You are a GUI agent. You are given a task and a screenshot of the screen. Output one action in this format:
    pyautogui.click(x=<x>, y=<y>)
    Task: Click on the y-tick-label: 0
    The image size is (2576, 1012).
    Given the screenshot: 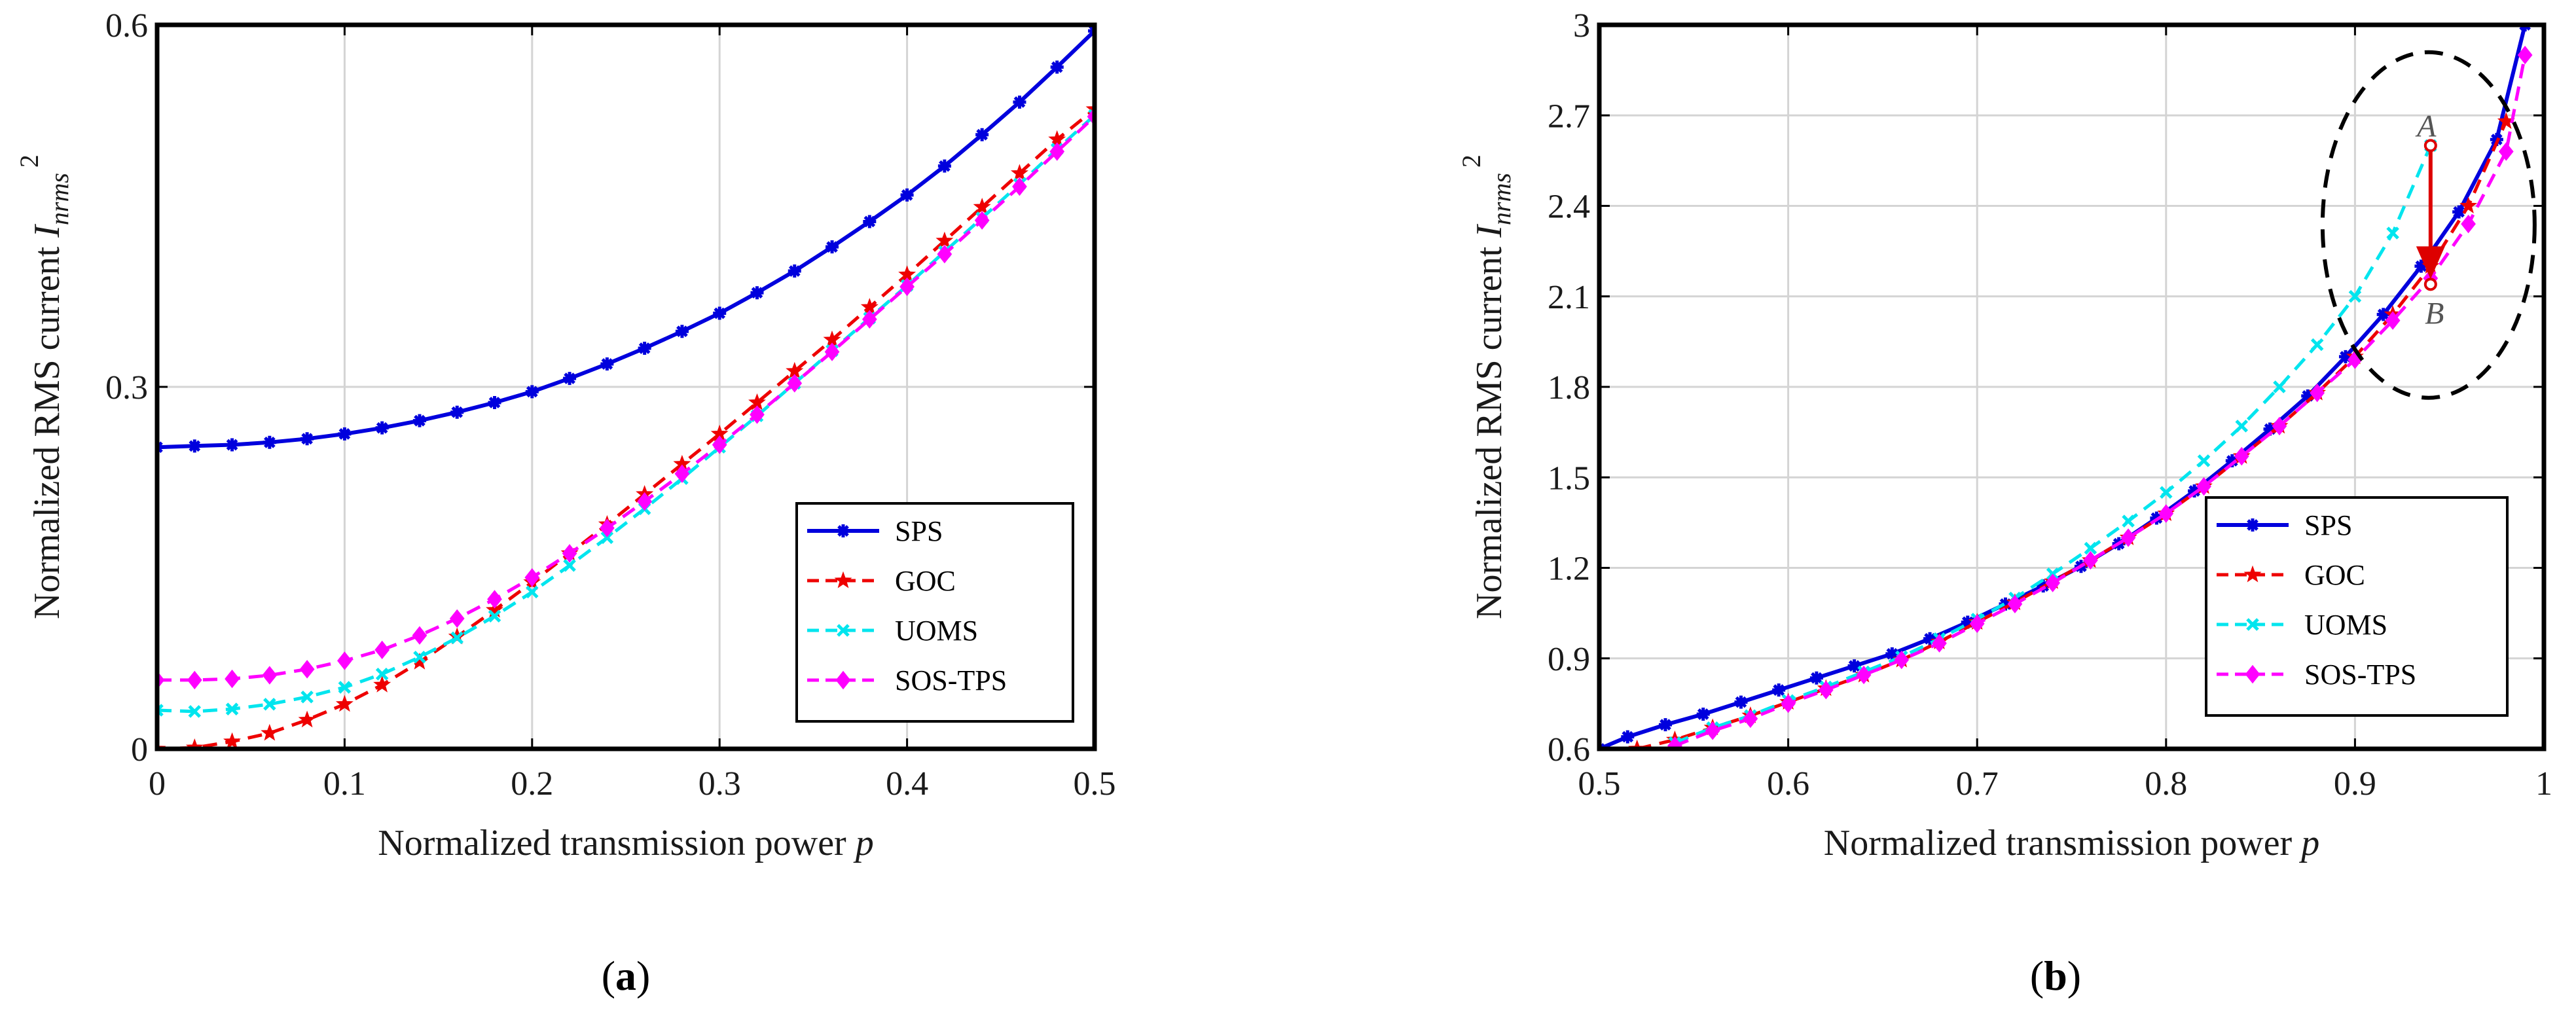 What is the action you would take?
    pyautogui.click(x=139, y=749)
    